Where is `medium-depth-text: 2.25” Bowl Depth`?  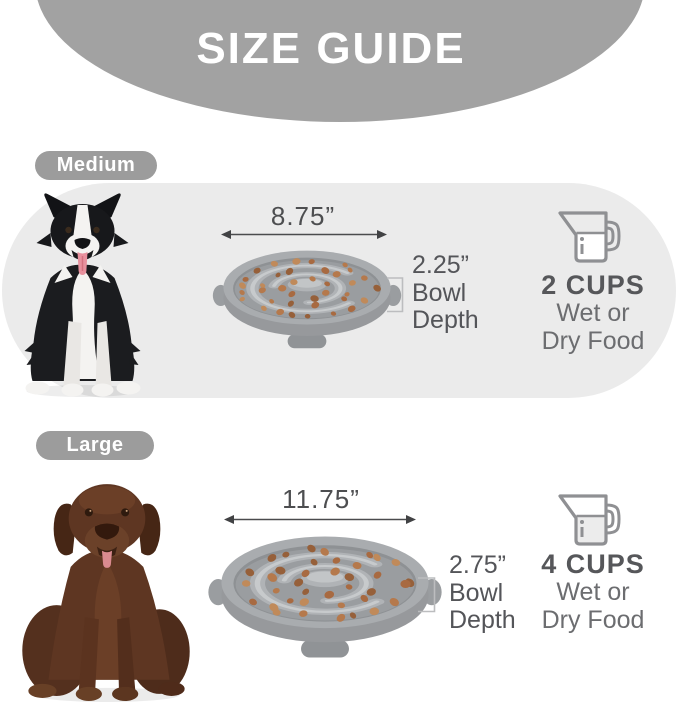
medium-depth-text: 2.25” Bowl Depth is located at coordinates (445, 293).